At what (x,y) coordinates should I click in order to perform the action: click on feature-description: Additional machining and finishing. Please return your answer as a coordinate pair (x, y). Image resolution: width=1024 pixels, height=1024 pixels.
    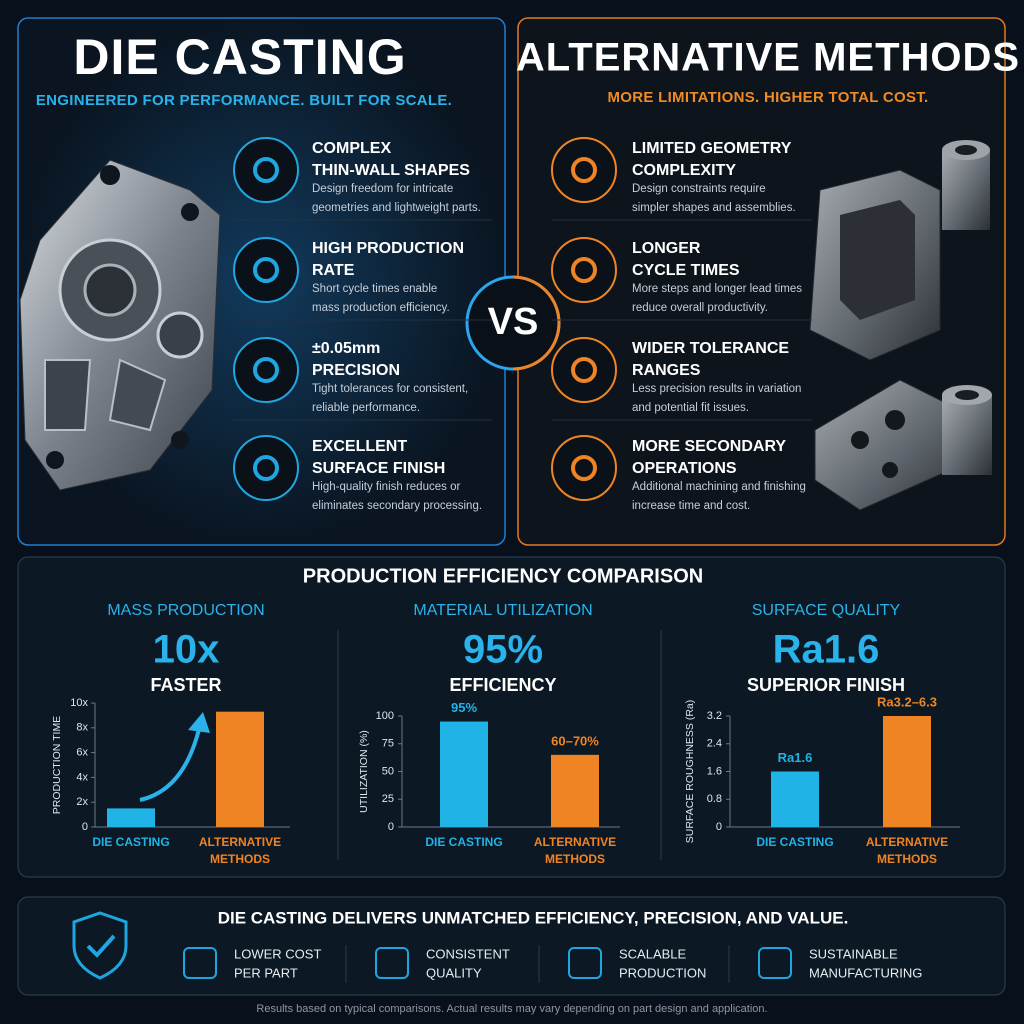
    Looking at the image, I should click on (719, 487).